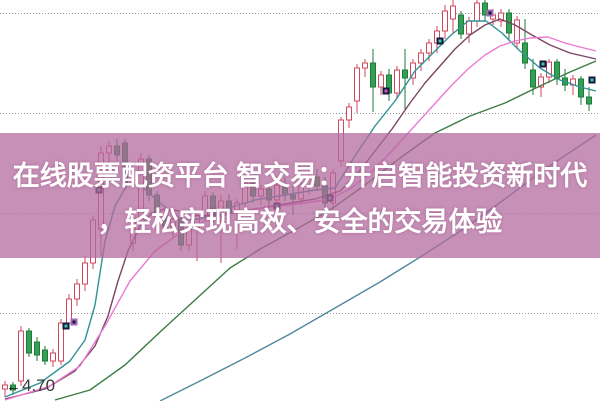  I want to click on price-label-value: 4.70, so click(39, 385).